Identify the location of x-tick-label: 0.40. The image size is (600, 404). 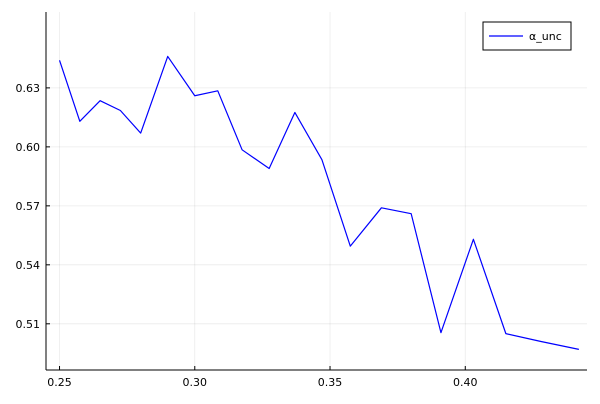
(465, 382).